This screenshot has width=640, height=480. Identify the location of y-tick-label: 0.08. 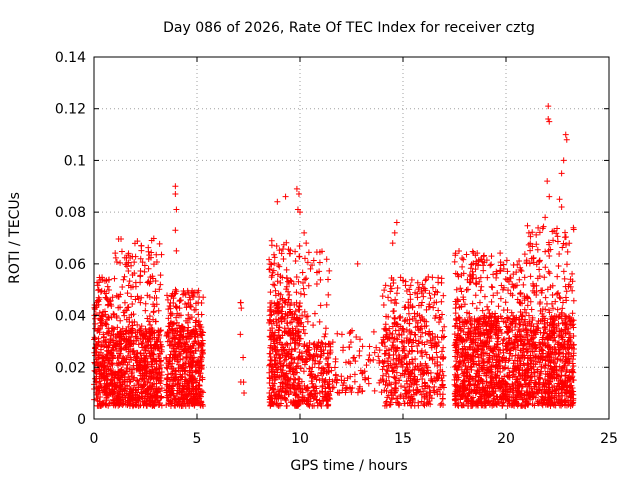
(70, 213).